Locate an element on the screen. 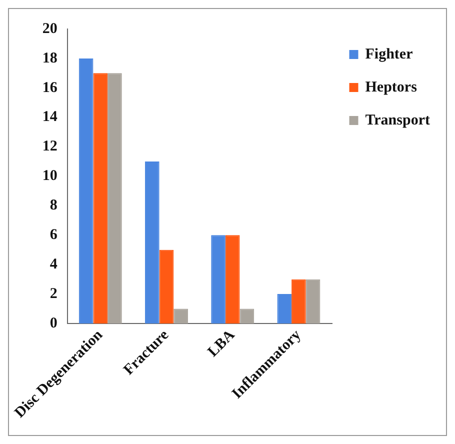  legend-label: Fighter is located at coordinates (389, 54).